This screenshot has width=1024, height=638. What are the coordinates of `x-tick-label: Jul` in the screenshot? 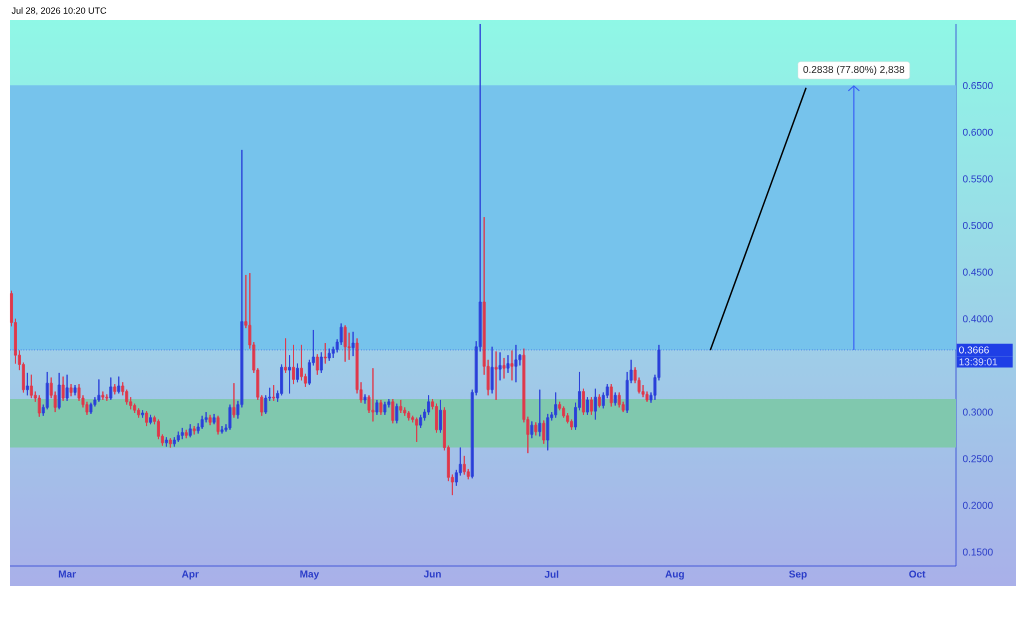 It's located at (551, 574).